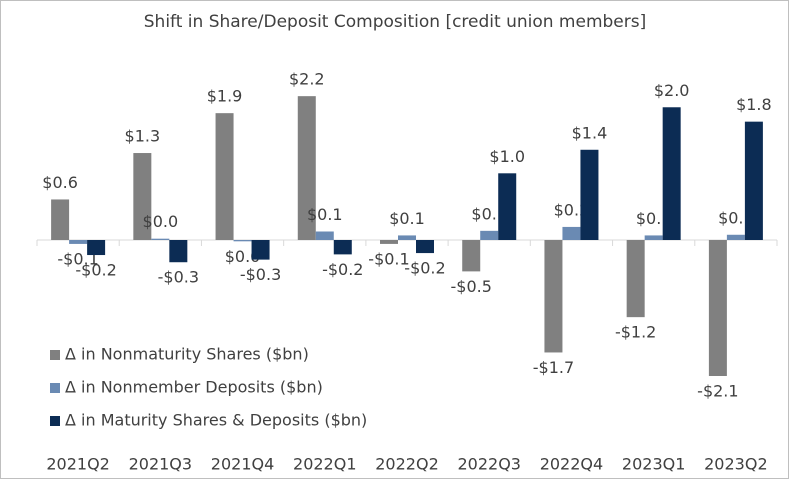 Image resolution: width=789 pixels, height=479 pixels. I want to click on data-label: $2.2, so click(307, 79).